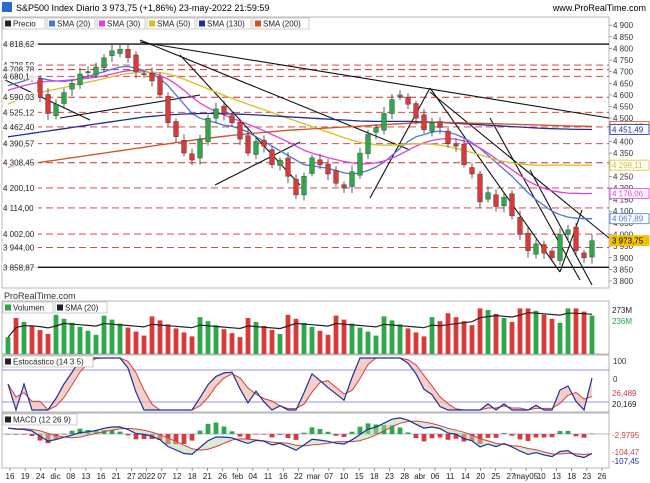 This screenshot has height=483, width=650. What do you see at coordinates (623, 95) in the screenshot?
I see `y-tick-label: 4 600` at bounding box center [623, 95].